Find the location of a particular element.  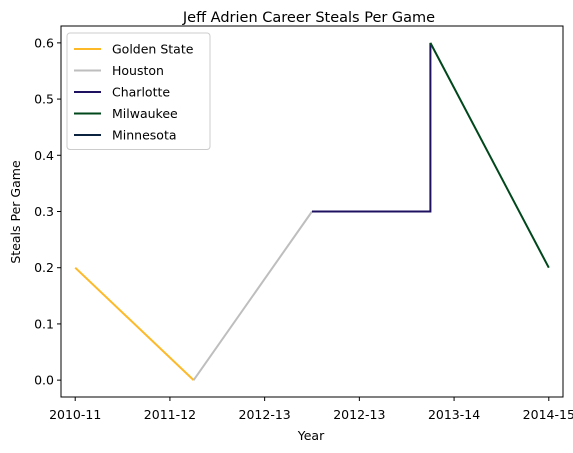

x-axis-label: Year is located at coordinates (311, 435).